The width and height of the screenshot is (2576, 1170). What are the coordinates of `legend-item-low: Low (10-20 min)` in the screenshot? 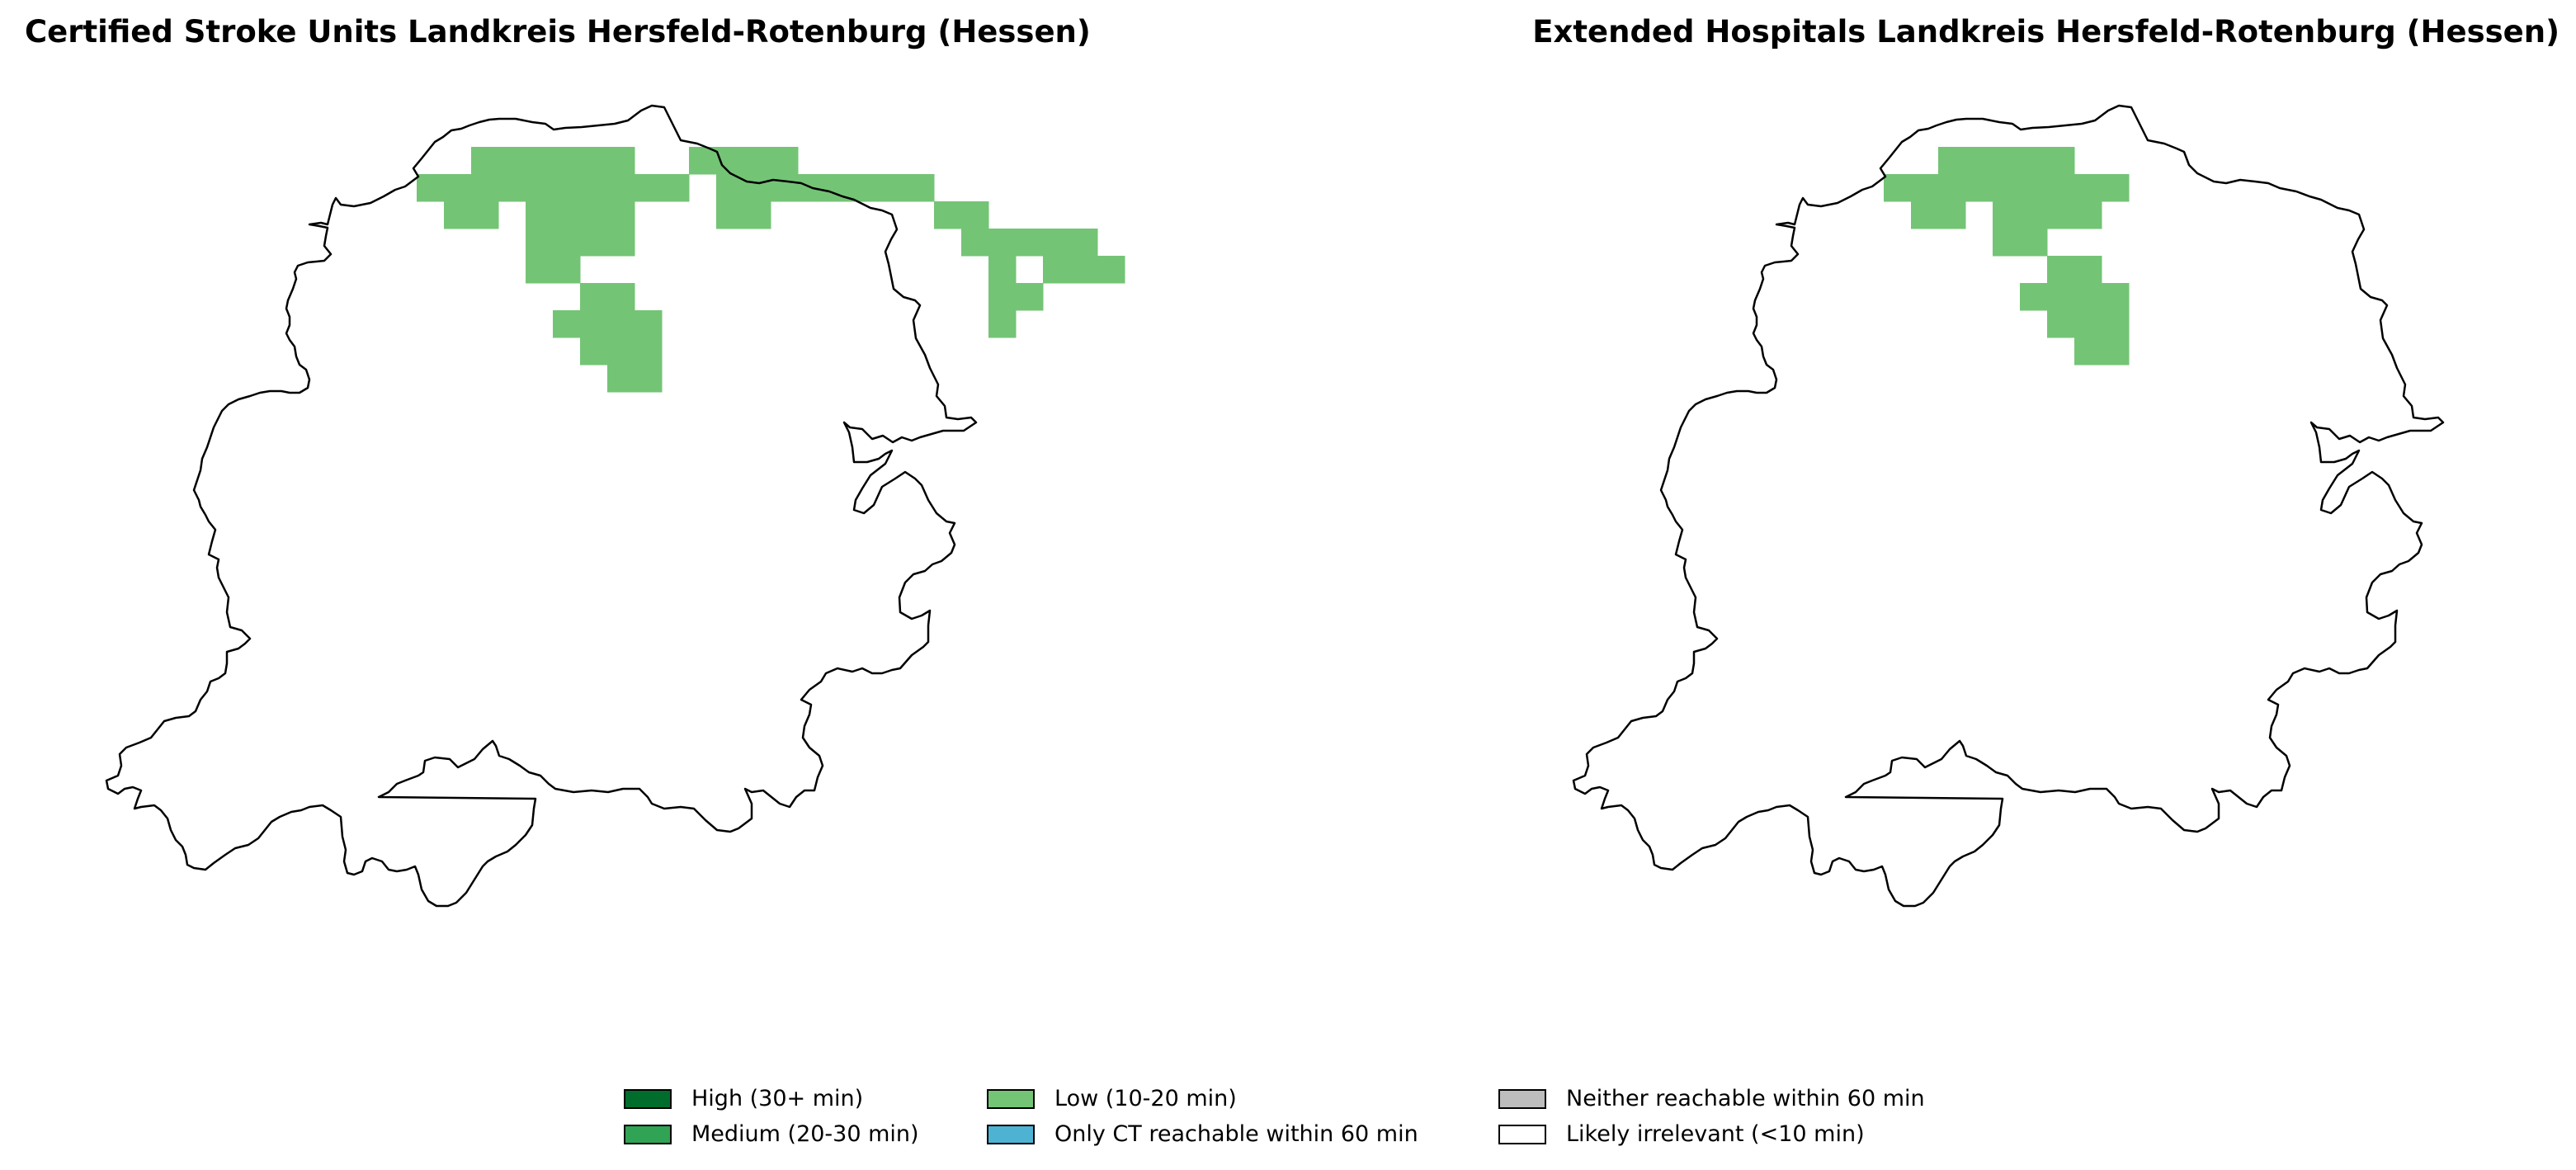 It's located at (1112, 1098).